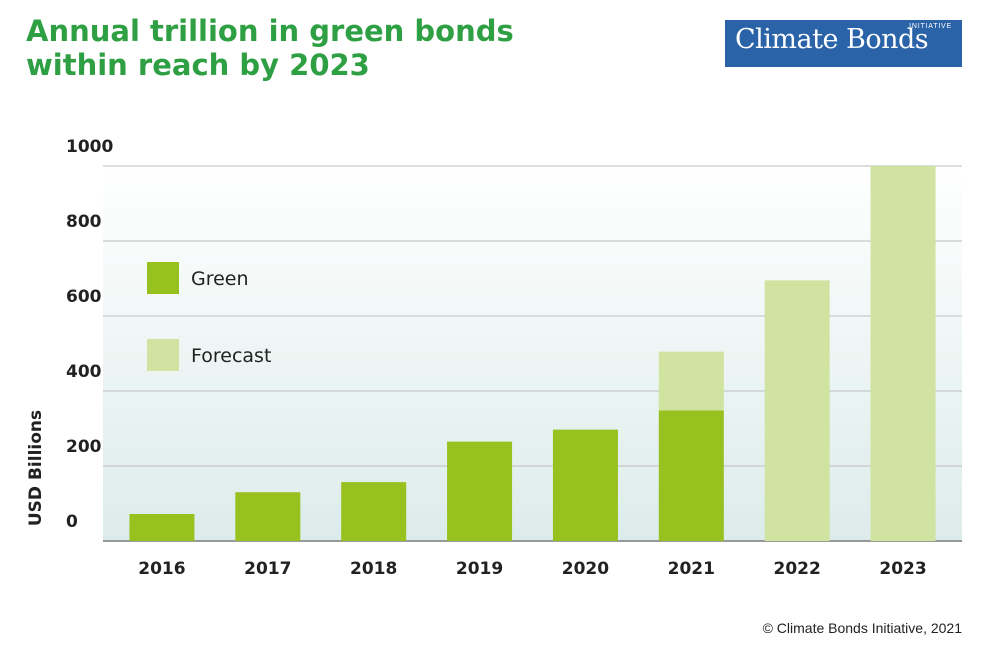  What do you see at coordinates (231, 356) in the screenshot?
I see `legend-label-forecast: Forecast` at bounding box center [231, 356].